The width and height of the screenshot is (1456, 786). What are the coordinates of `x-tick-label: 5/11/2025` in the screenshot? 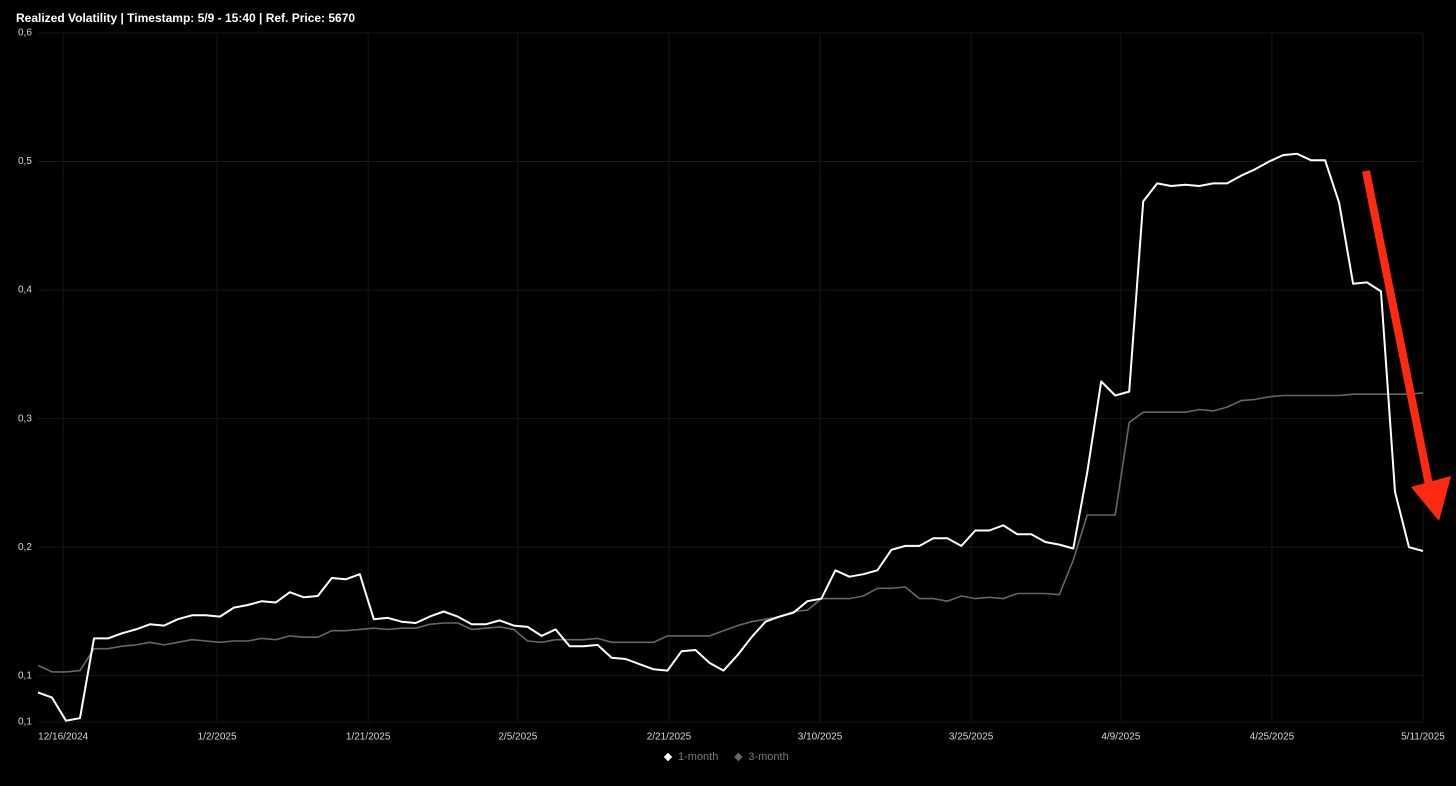 It's located at (1423, 737).